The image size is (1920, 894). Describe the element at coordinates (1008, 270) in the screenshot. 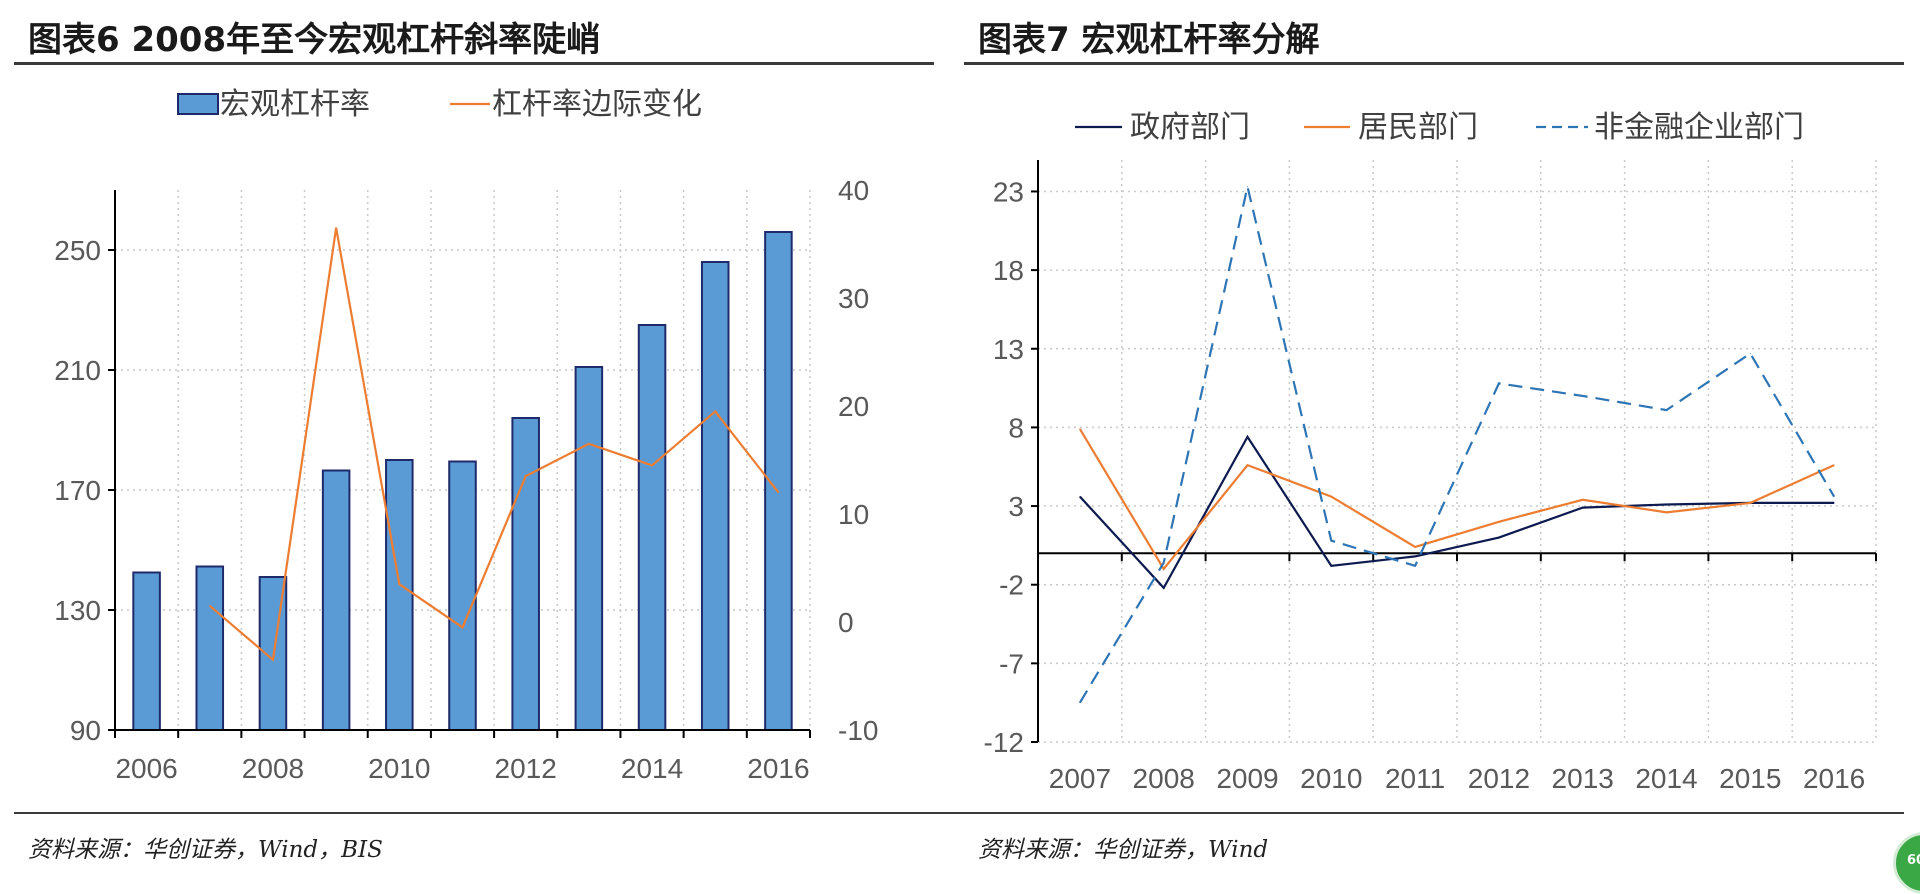

I see `right-chart-y-tick-label: 18` at that location.